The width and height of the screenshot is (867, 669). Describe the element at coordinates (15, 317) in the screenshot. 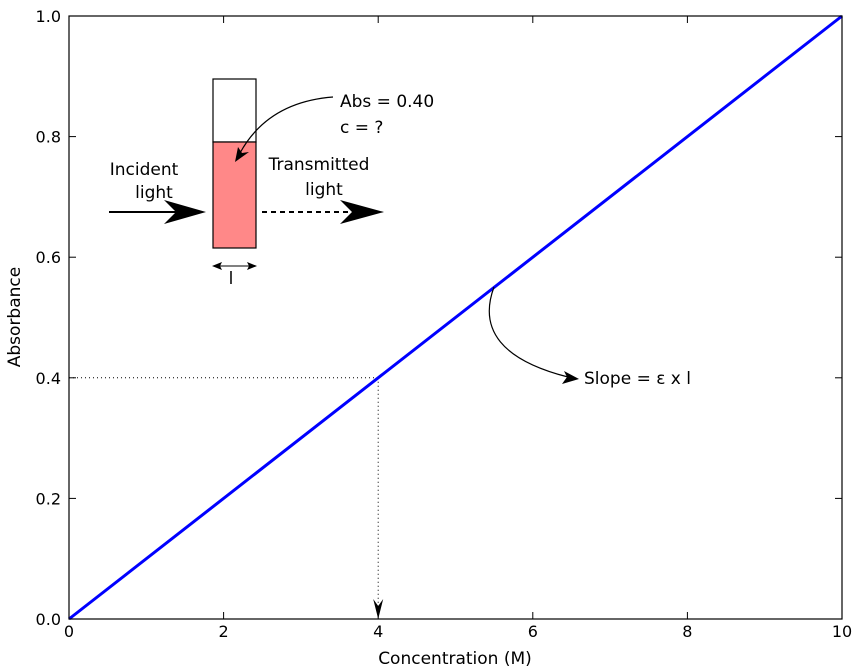

I see `y-axis-label: Absorbance` at that location.